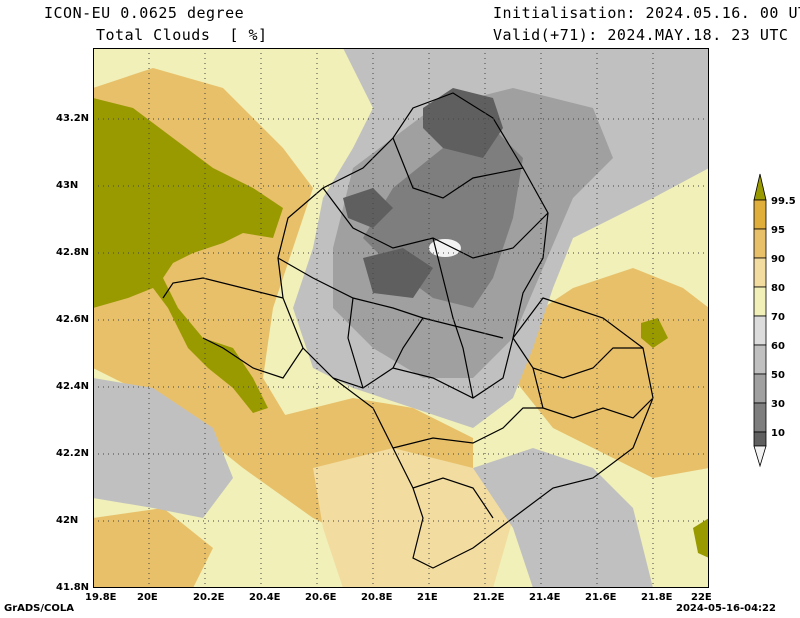  Describe the element at coordinates (265, 597) in the screenshot. I see `longitude-label: 20.4E` at that location.